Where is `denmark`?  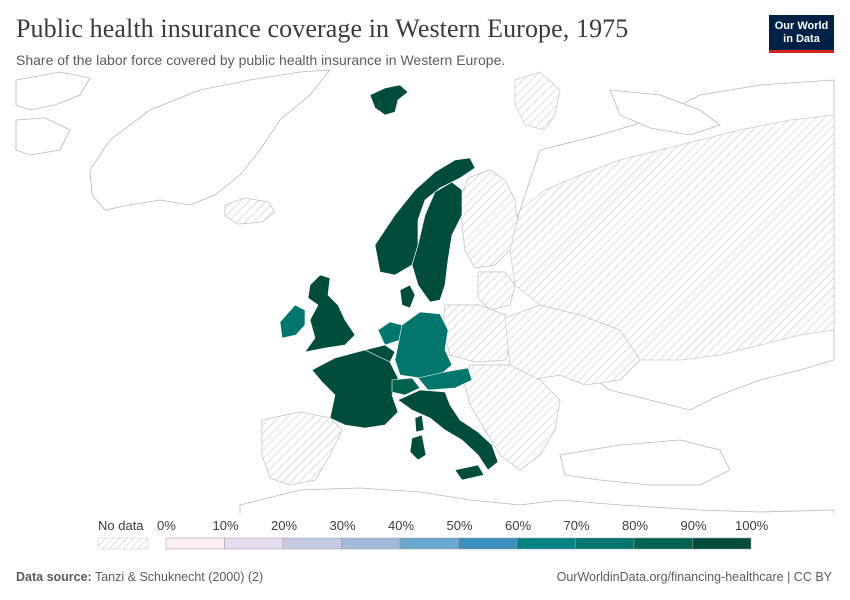 denmark is located at coordinates (407, 296).